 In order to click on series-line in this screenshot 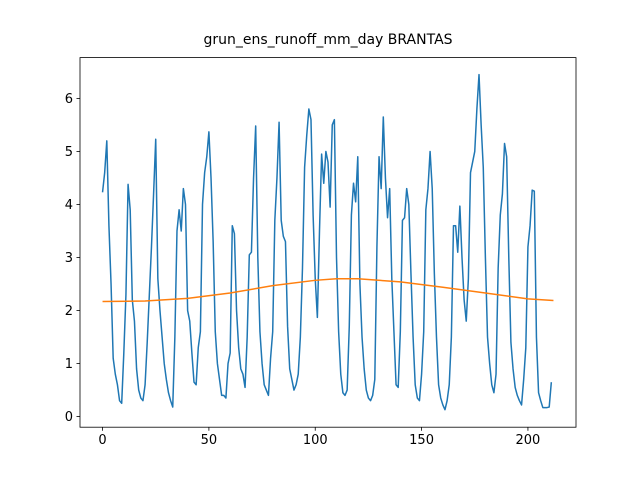, I will do `click(328, 290)`.